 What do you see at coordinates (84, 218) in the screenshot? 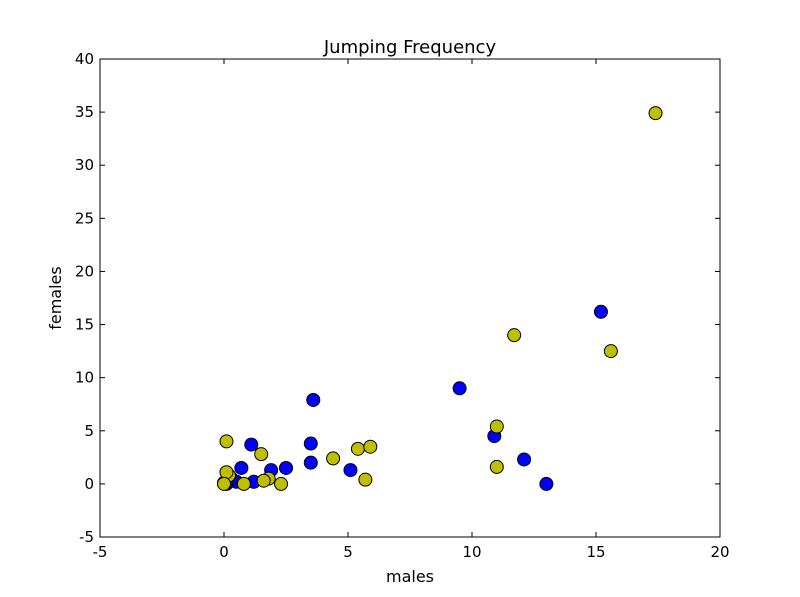
I see `y-tick-label: 25` at bounding box center [84, 218].